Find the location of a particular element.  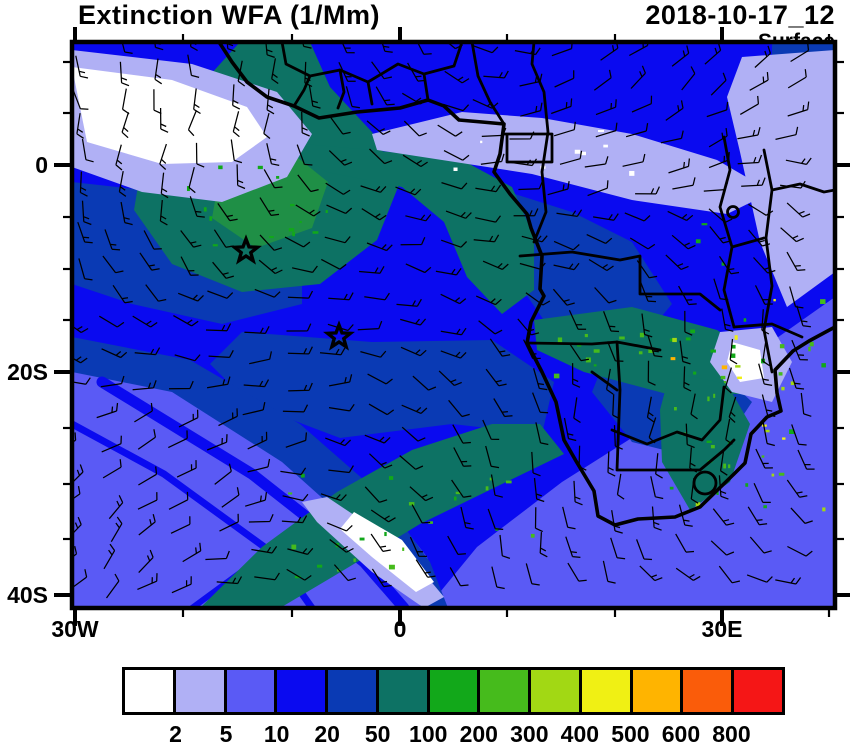

colorbar-level-5: 5 is located at coordinates (226, 734).